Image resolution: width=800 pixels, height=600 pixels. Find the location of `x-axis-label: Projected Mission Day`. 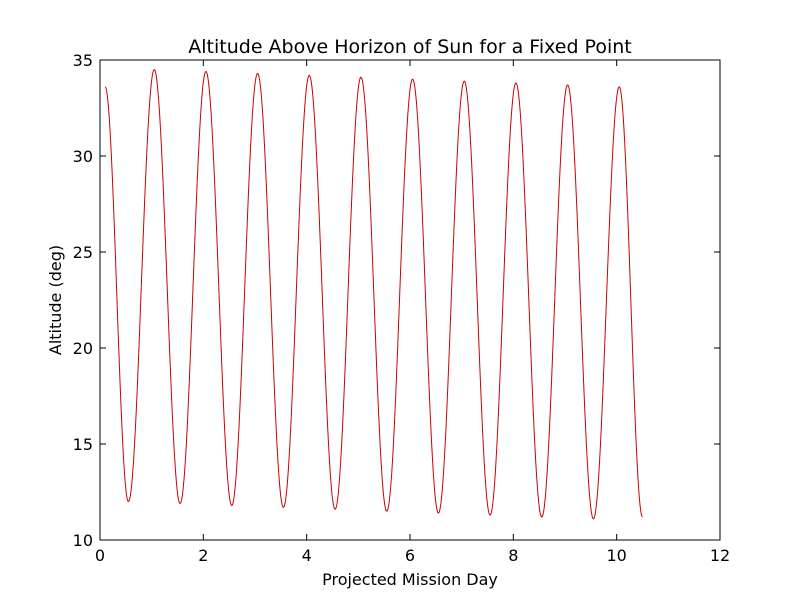

x-axis-label: Projected Mission Day is located at coordinates (410, 579).